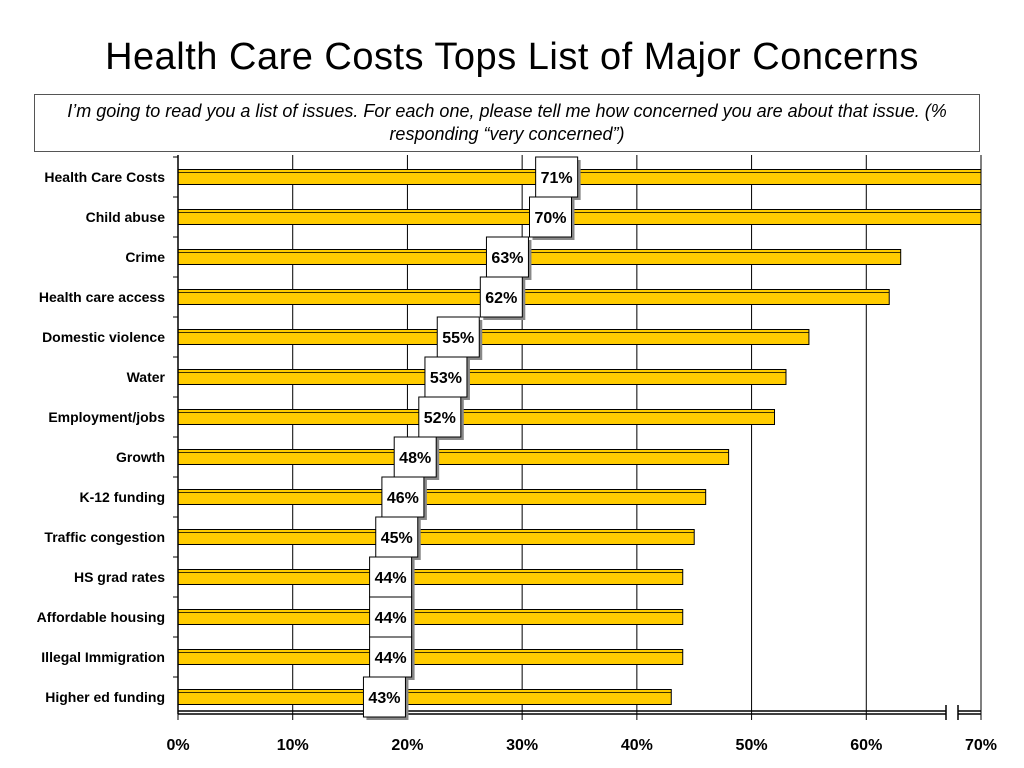 Image resolution: width=1024 pixels, height=768 pixels. Describe the element at coordinates (106, 417) in the screenshot. I see `category-label: Employment/jobs` at that location.